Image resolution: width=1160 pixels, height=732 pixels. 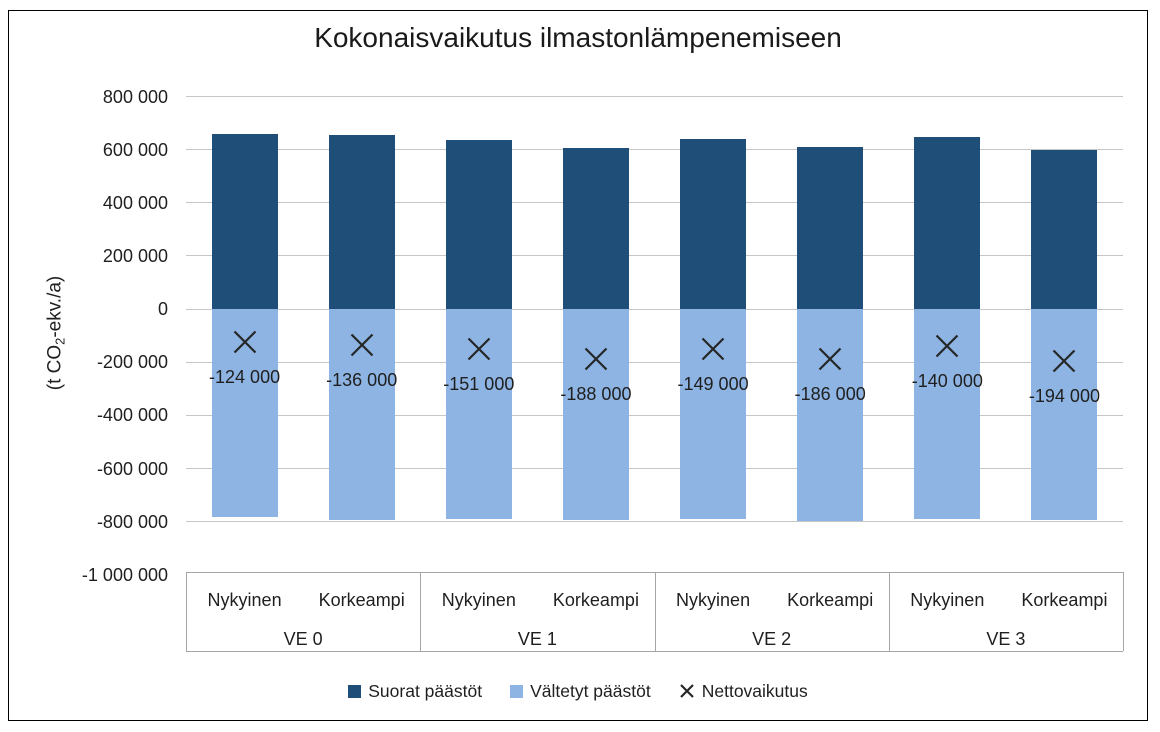 What do you see at coordinates (124, 574) in the screenshot?
I see `y-tick-label: -1 000 000` at bounding box center [124, 574].